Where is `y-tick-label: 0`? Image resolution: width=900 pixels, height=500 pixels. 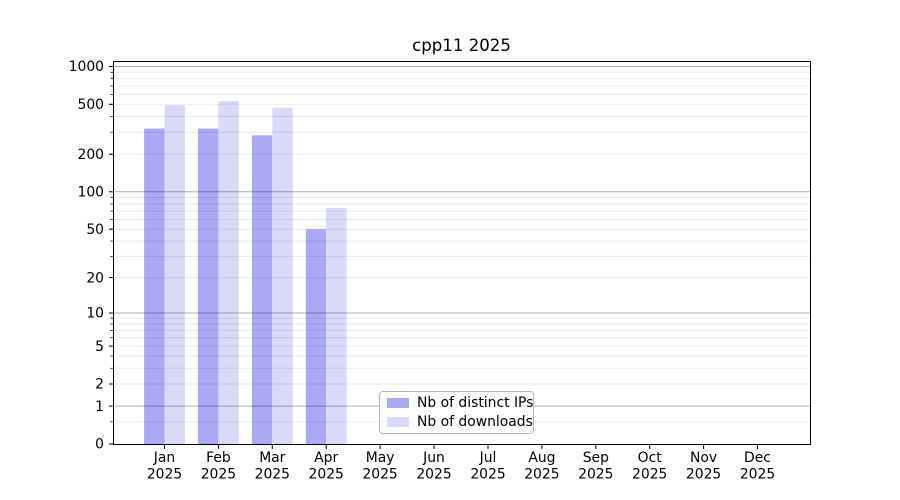
y-tick-label: 0 is located at coordinates (99, 445).